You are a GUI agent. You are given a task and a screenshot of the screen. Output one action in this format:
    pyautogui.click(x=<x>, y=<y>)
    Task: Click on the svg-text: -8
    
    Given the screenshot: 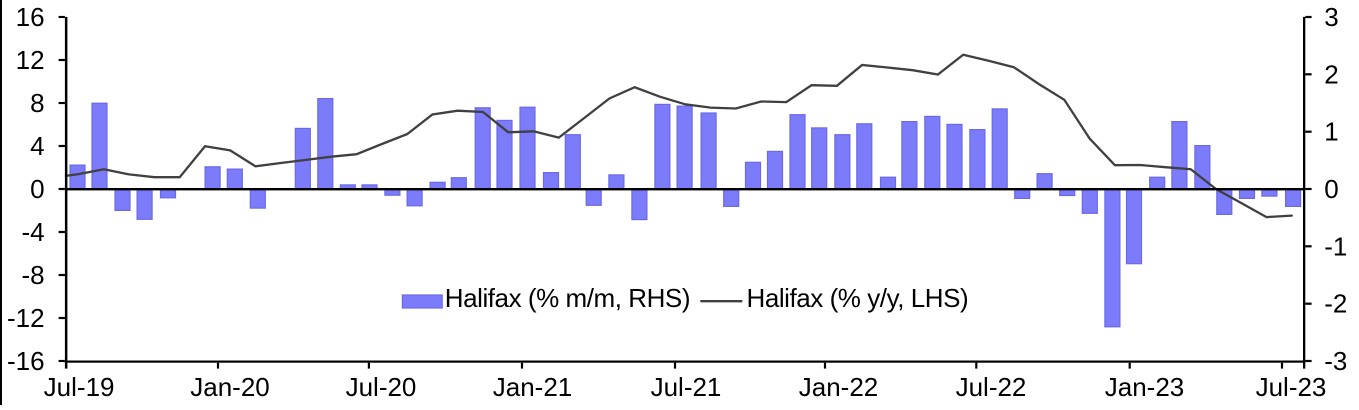 What is the action you would take?
    pyautogui.click(x=32, y=275)
    